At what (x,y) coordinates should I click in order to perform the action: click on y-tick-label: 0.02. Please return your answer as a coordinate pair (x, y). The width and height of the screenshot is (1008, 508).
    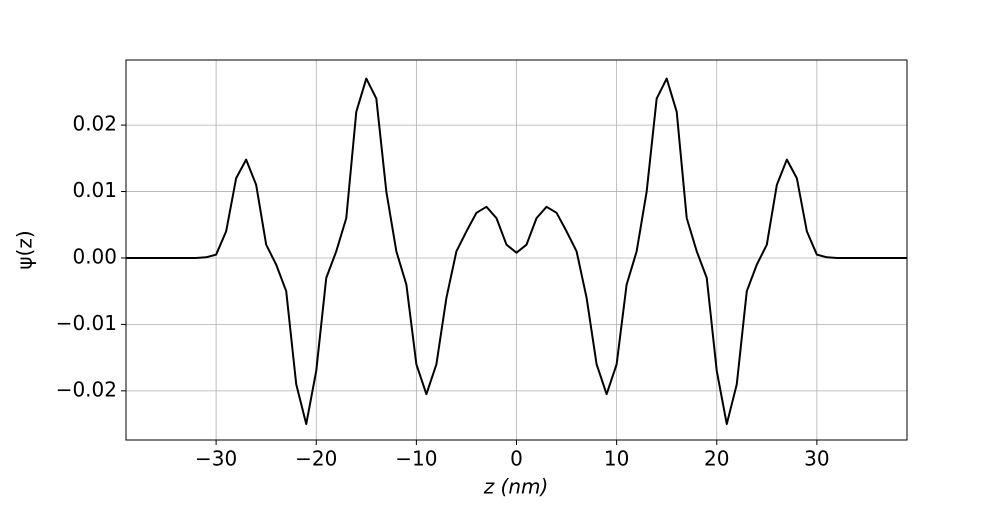
    Looking at the image, I should click on (94, 124).